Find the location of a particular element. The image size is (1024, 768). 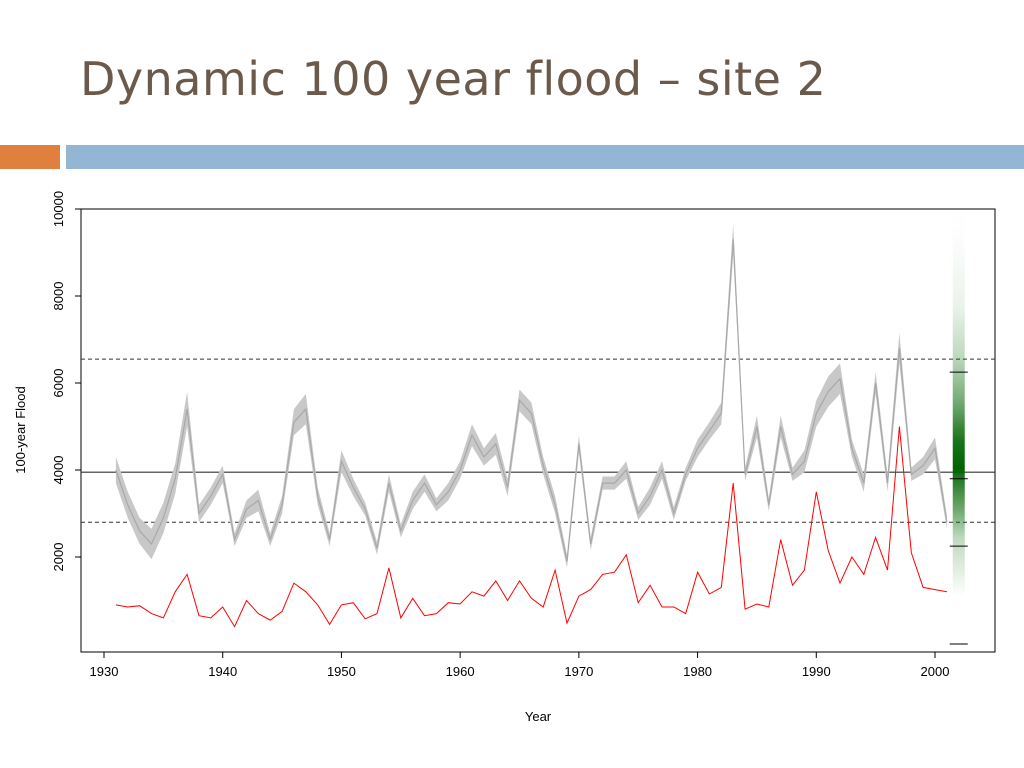

density-bar is located at coordinates (958, 403).